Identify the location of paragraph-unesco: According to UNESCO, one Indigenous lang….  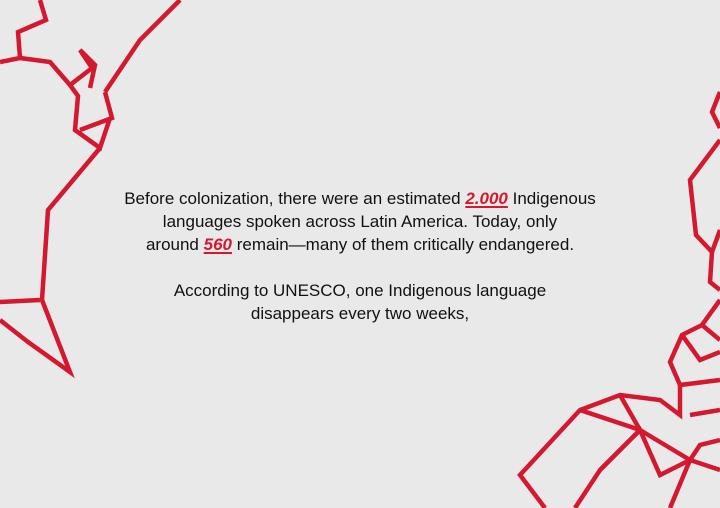
(360, 302).